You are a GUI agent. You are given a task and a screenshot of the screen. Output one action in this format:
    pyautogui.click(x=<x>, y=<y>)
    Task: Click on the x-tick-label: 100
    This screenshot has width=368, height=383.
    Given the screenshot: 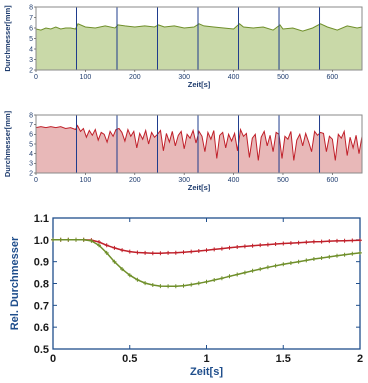 What is the action you would take?
    pyautogui.click(x=86, y=77)
    